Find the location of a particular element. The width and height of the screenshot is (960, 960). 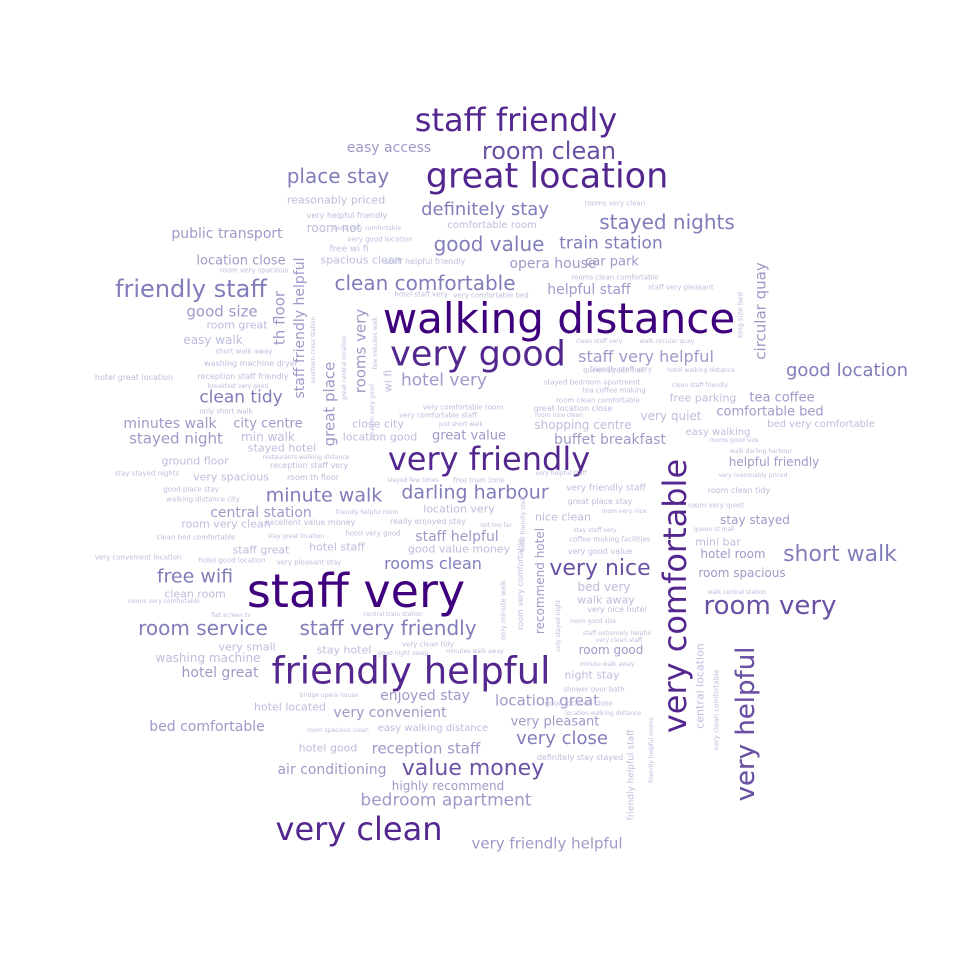

word-very-friendly: very friendly is located at coordinates (489, 459).